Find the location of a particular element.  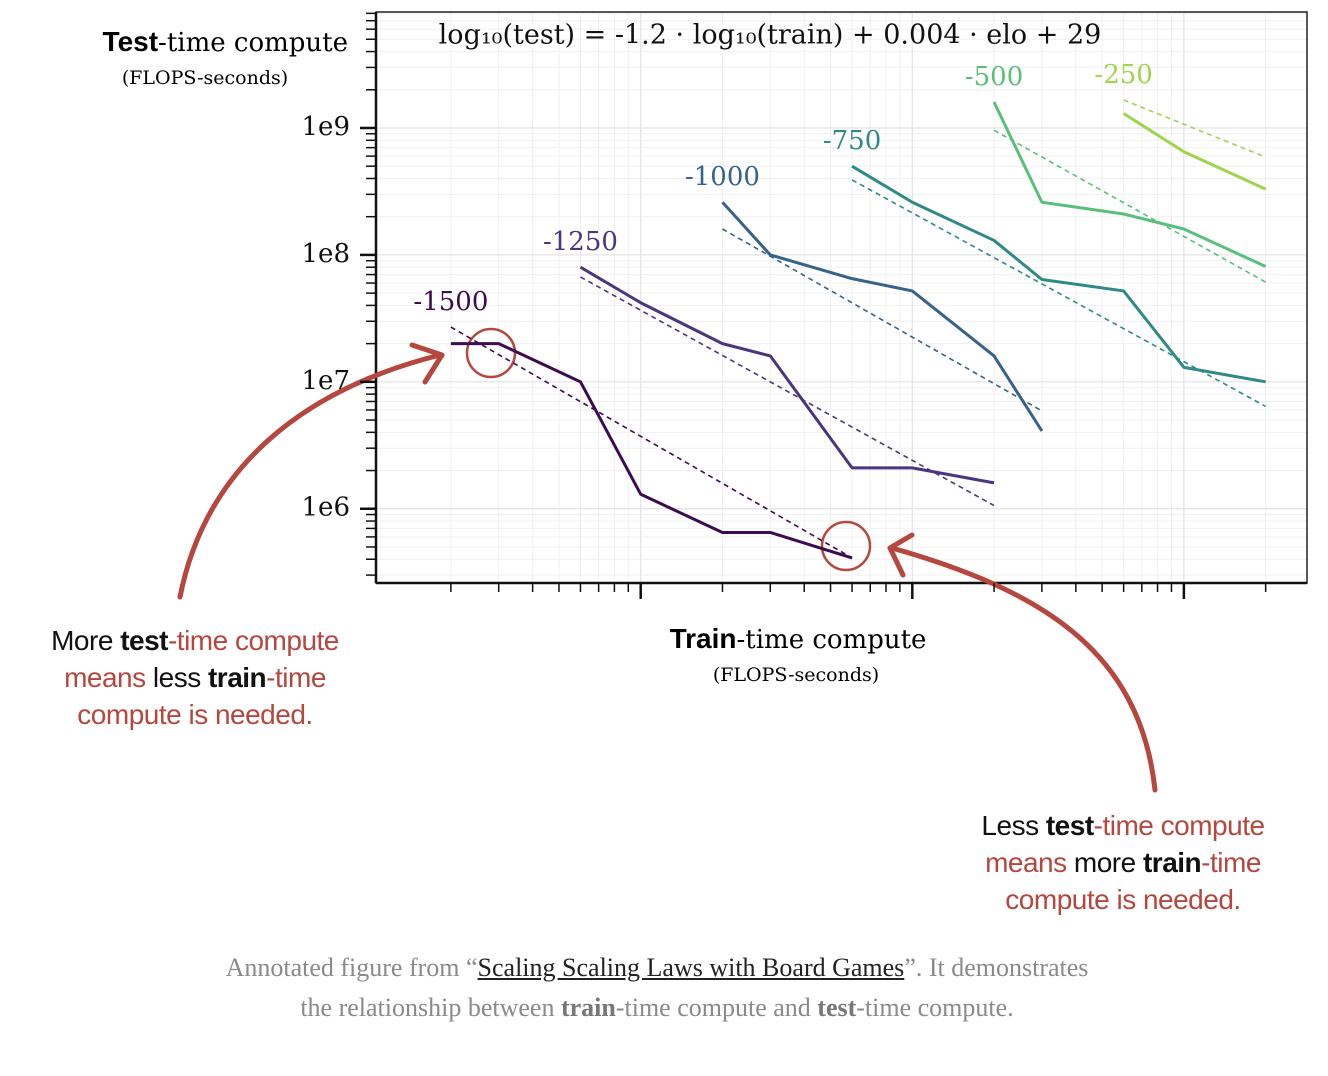

y-axis-title: Test-time compute is located at coordinates (225, 42).